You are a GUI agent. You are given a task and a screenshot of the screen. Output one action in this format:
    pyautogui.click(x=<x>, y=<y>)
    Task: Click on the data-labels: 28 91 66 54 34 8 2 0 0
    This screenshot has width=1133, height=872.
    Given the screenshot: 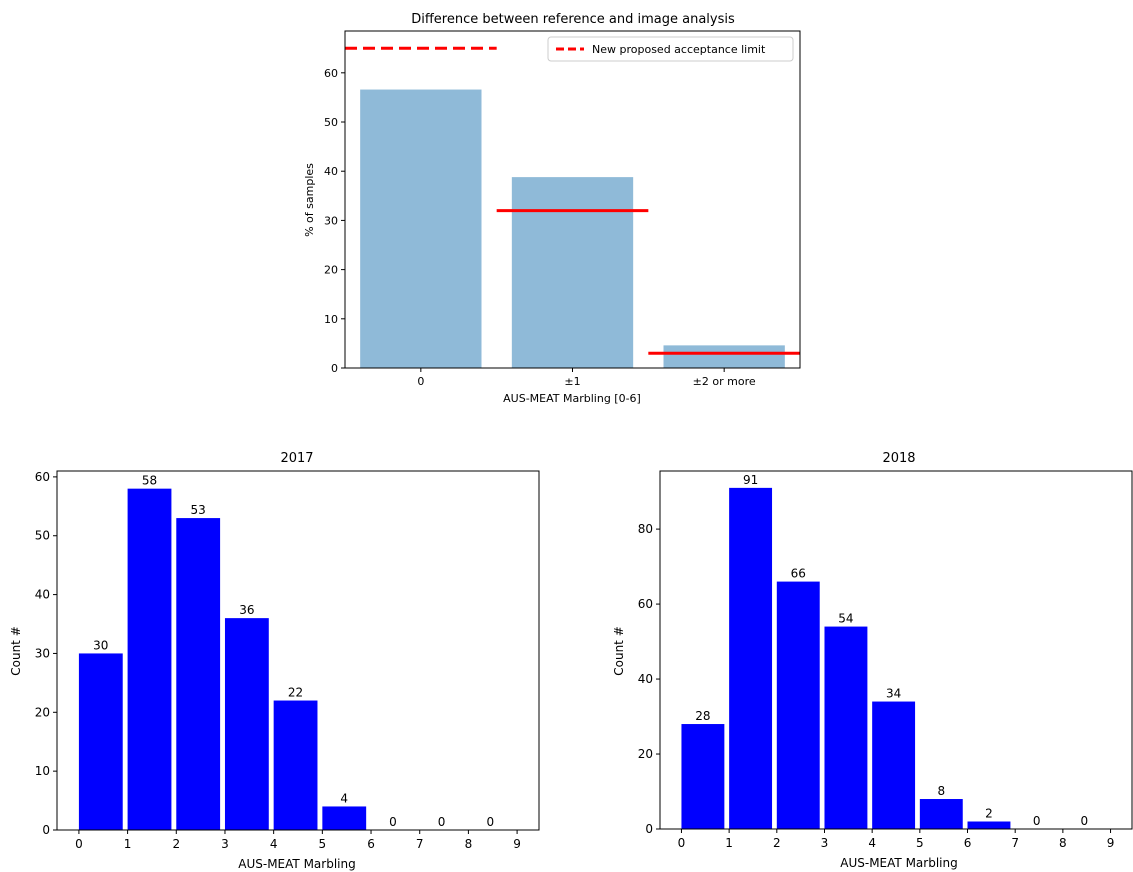 What is the action you would take?
    pyautogui.click(x=891, y=650)
    